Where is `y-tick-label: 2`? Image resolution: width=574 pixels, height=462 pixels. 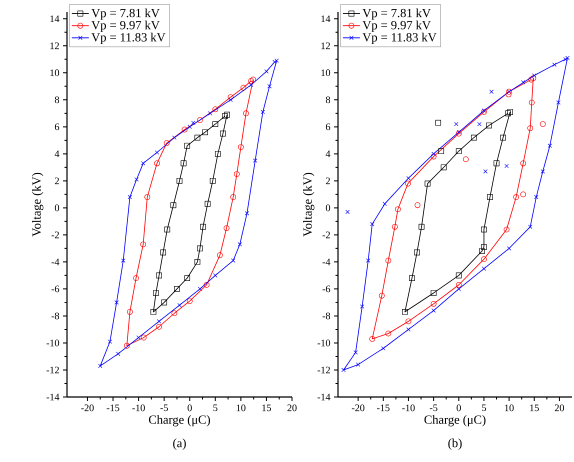
y-tick-label: 2 is located at coordinates (56, 181).